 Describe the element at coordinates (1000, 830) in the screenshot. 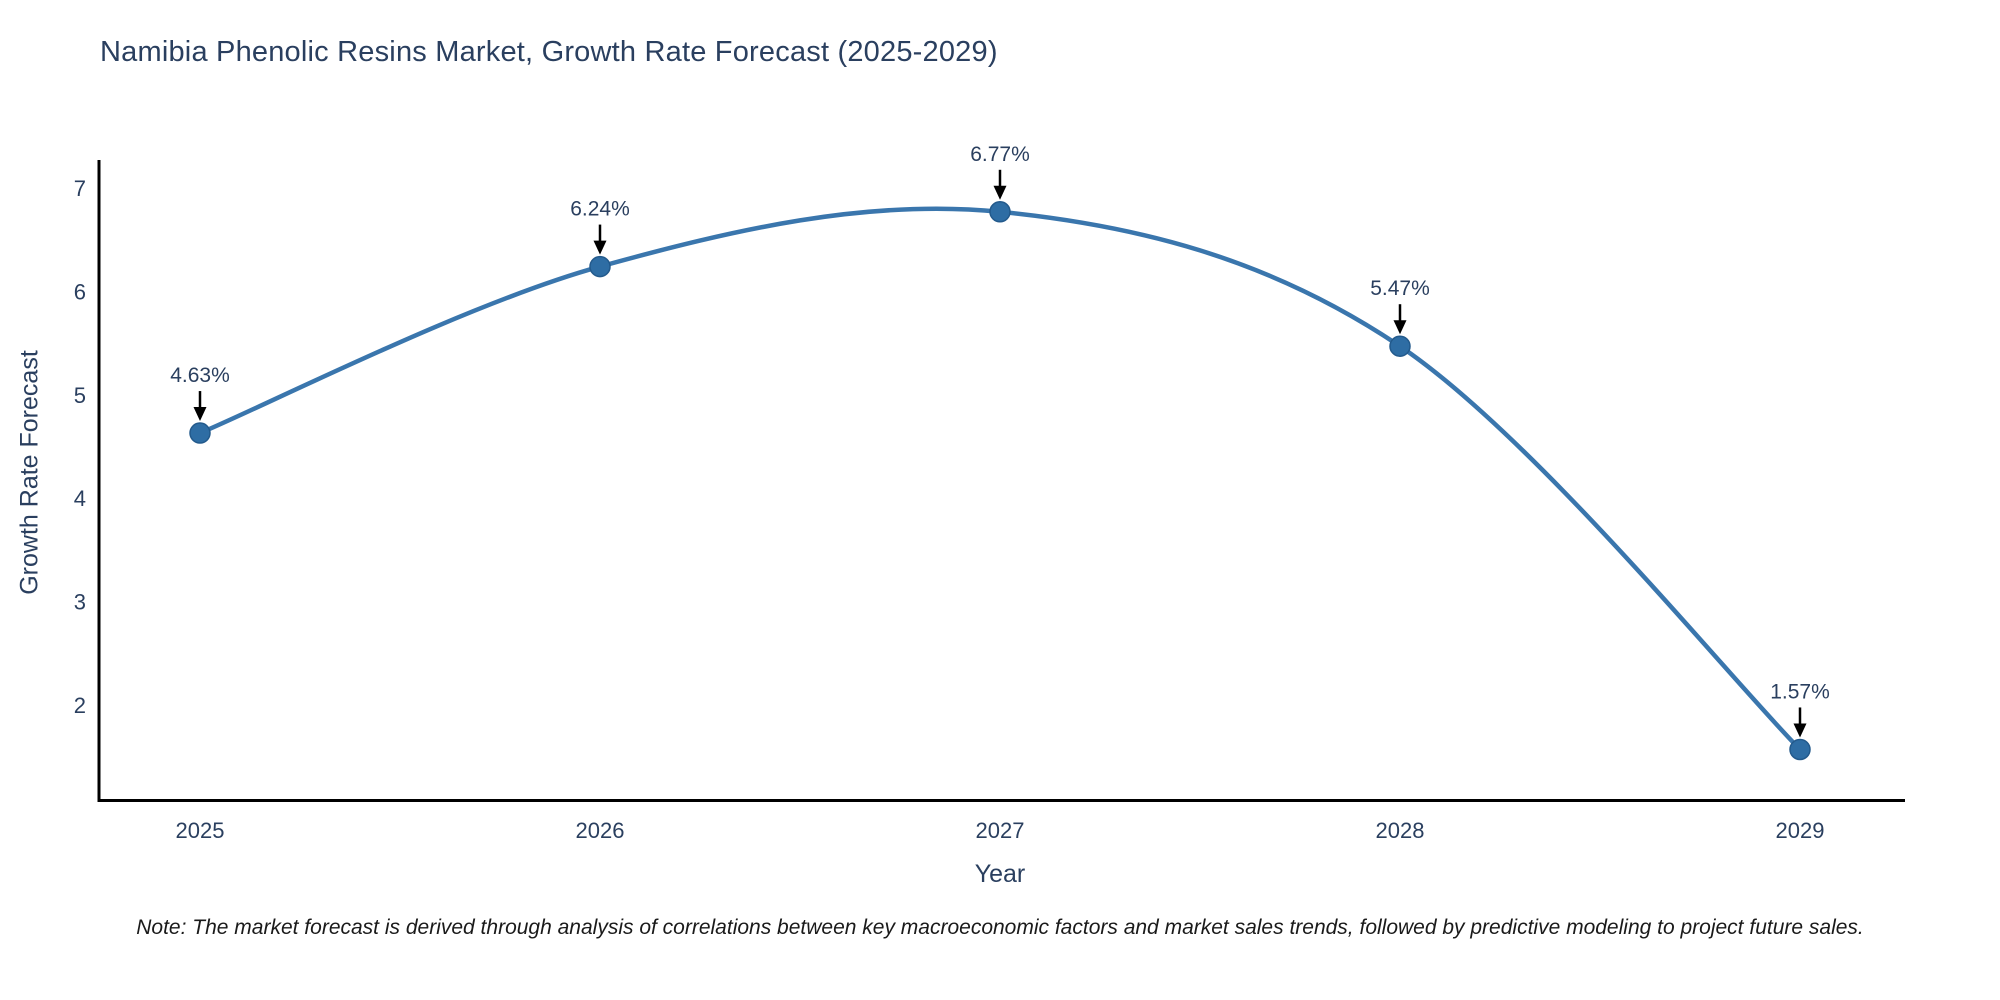

I see `x-axis-tick-label: 2027` at that location.